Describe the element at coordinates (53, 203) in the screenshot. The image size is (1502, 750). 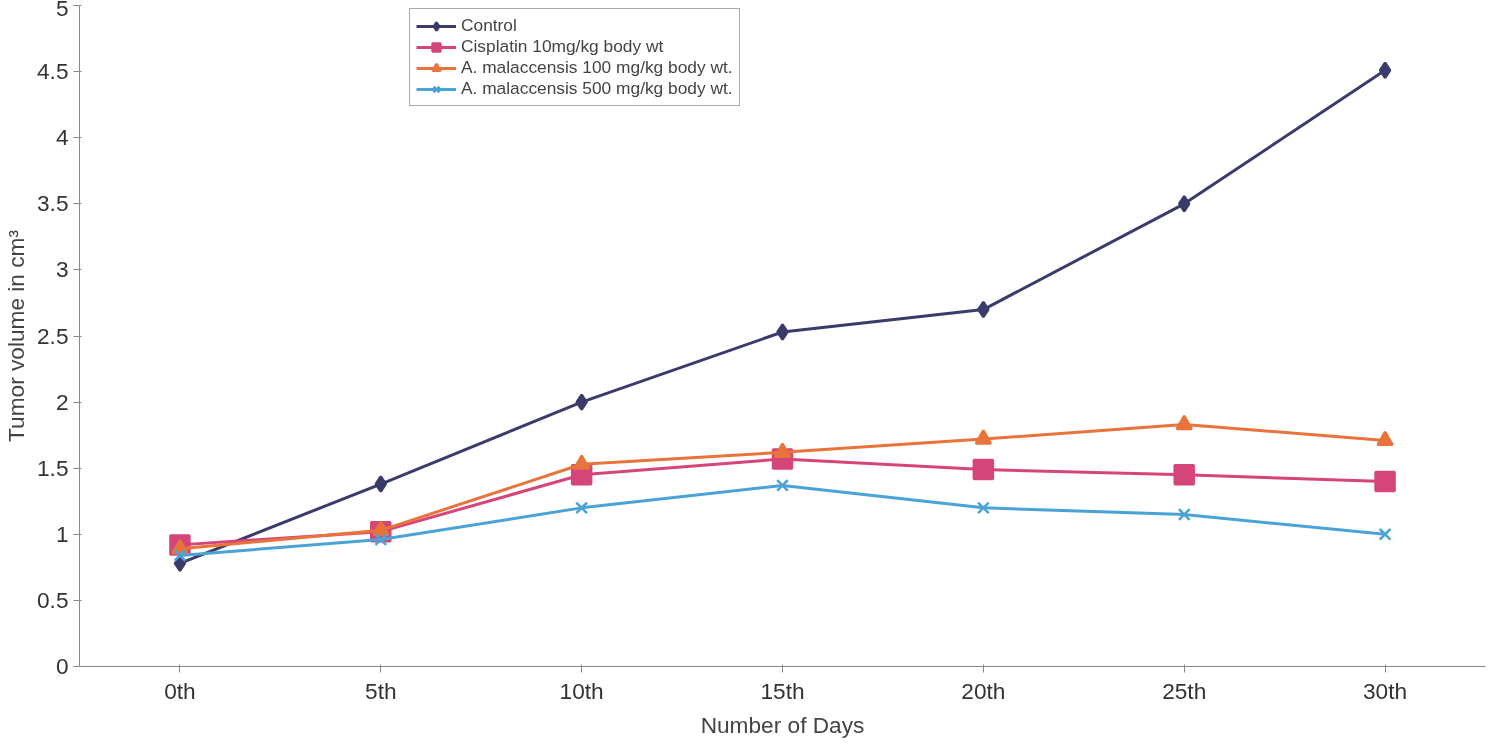
I see `y-tick-label: 3.5` at that location.